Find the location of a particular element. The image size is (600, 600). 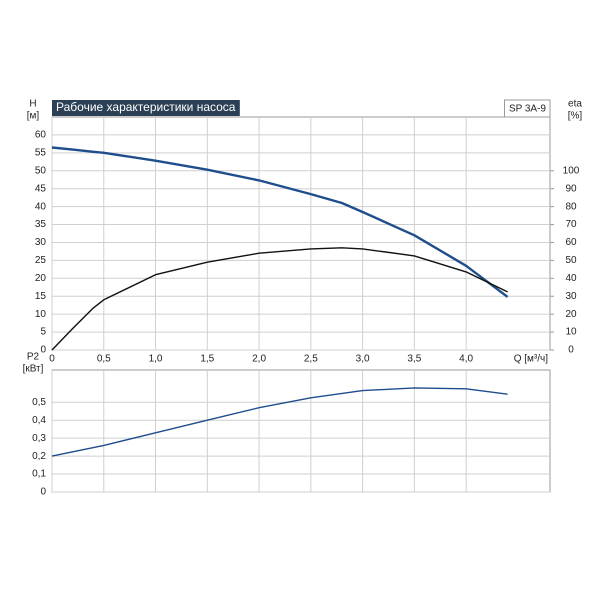

y2-tick-label: 10 is located at coordinates (571, 332).